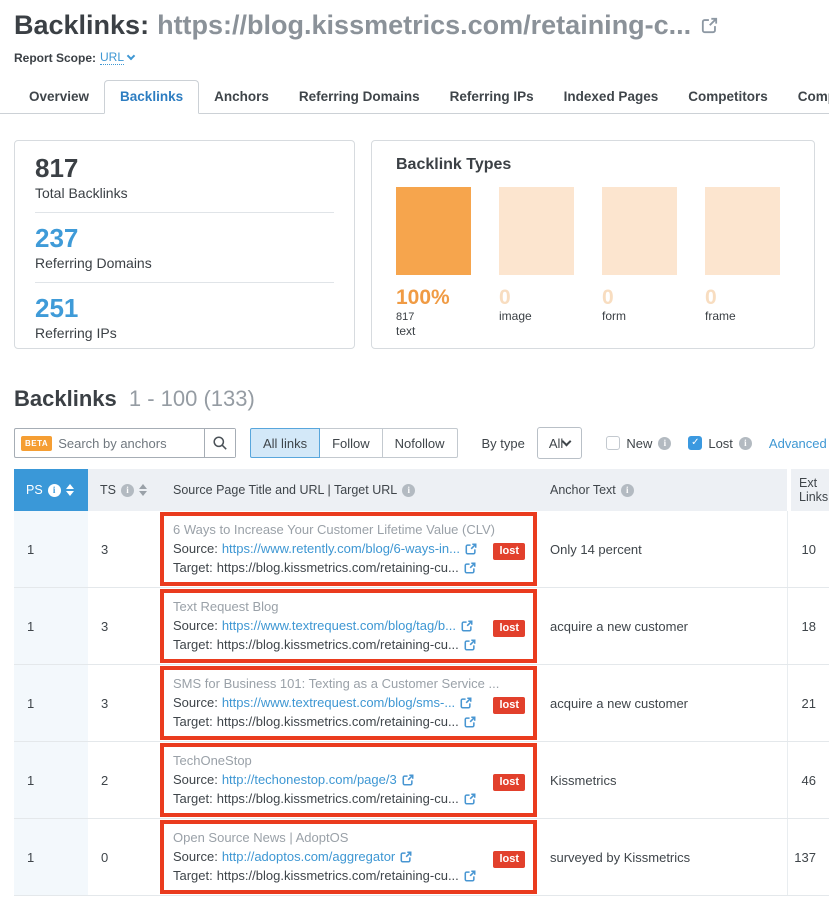 The image size is (829, 897). I want to click on column-header-ps: PS, so click(51, 490).